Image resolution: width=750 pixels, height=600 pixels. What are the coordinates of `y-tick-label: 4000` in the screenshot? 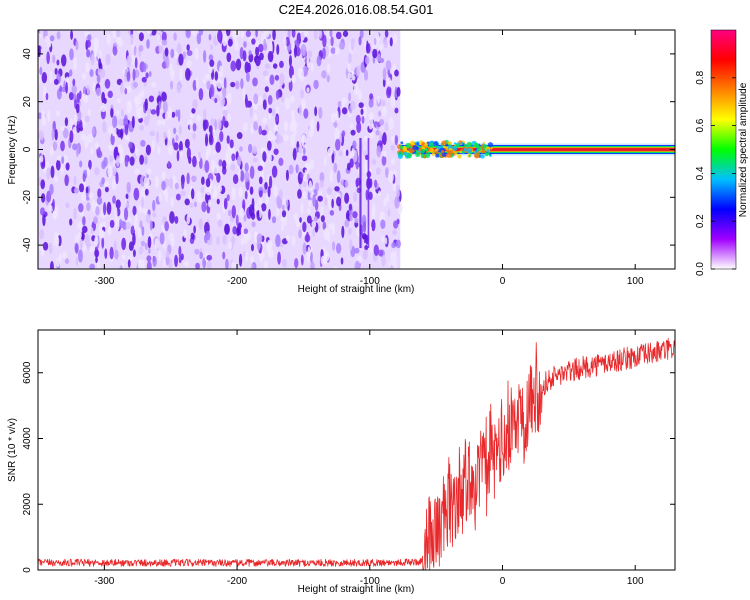 It's located at (27, 438).